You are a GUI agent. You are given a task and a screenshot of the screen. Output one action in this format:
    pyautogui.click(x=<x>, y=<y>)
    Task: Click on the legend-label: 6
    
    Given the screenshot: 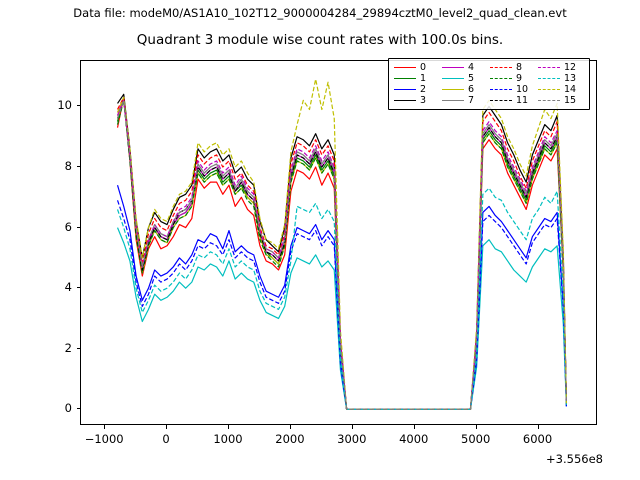 What is the action you would take?
    pyautogui.click(x=471, y=89)
    